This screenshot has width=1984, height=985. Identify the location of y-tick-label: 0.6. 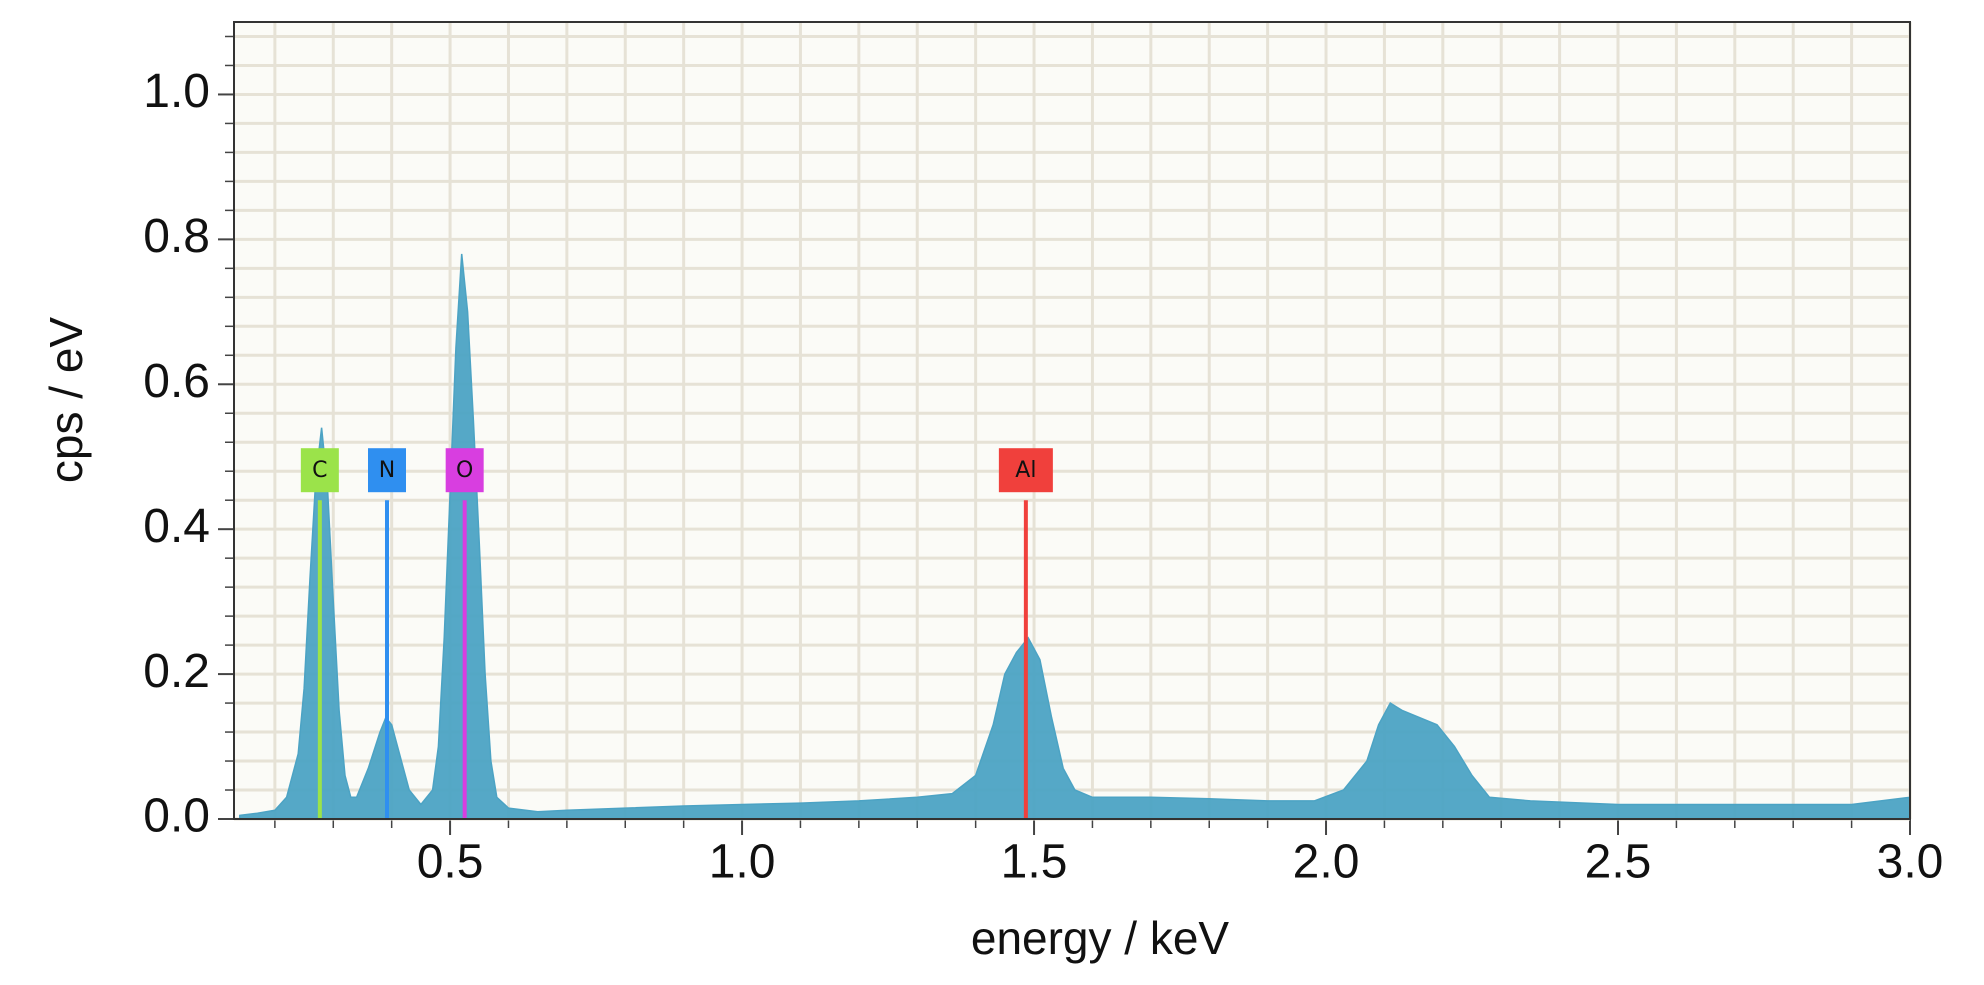
(176, 381).